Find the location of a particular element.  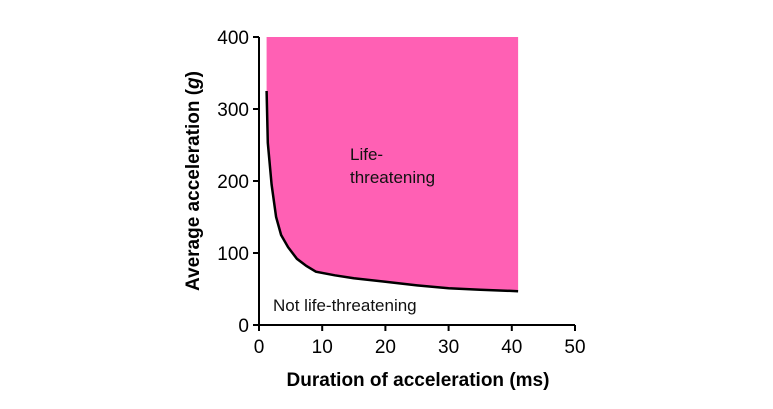

y-tick-label: 100 is located at coordinates (233, 254).